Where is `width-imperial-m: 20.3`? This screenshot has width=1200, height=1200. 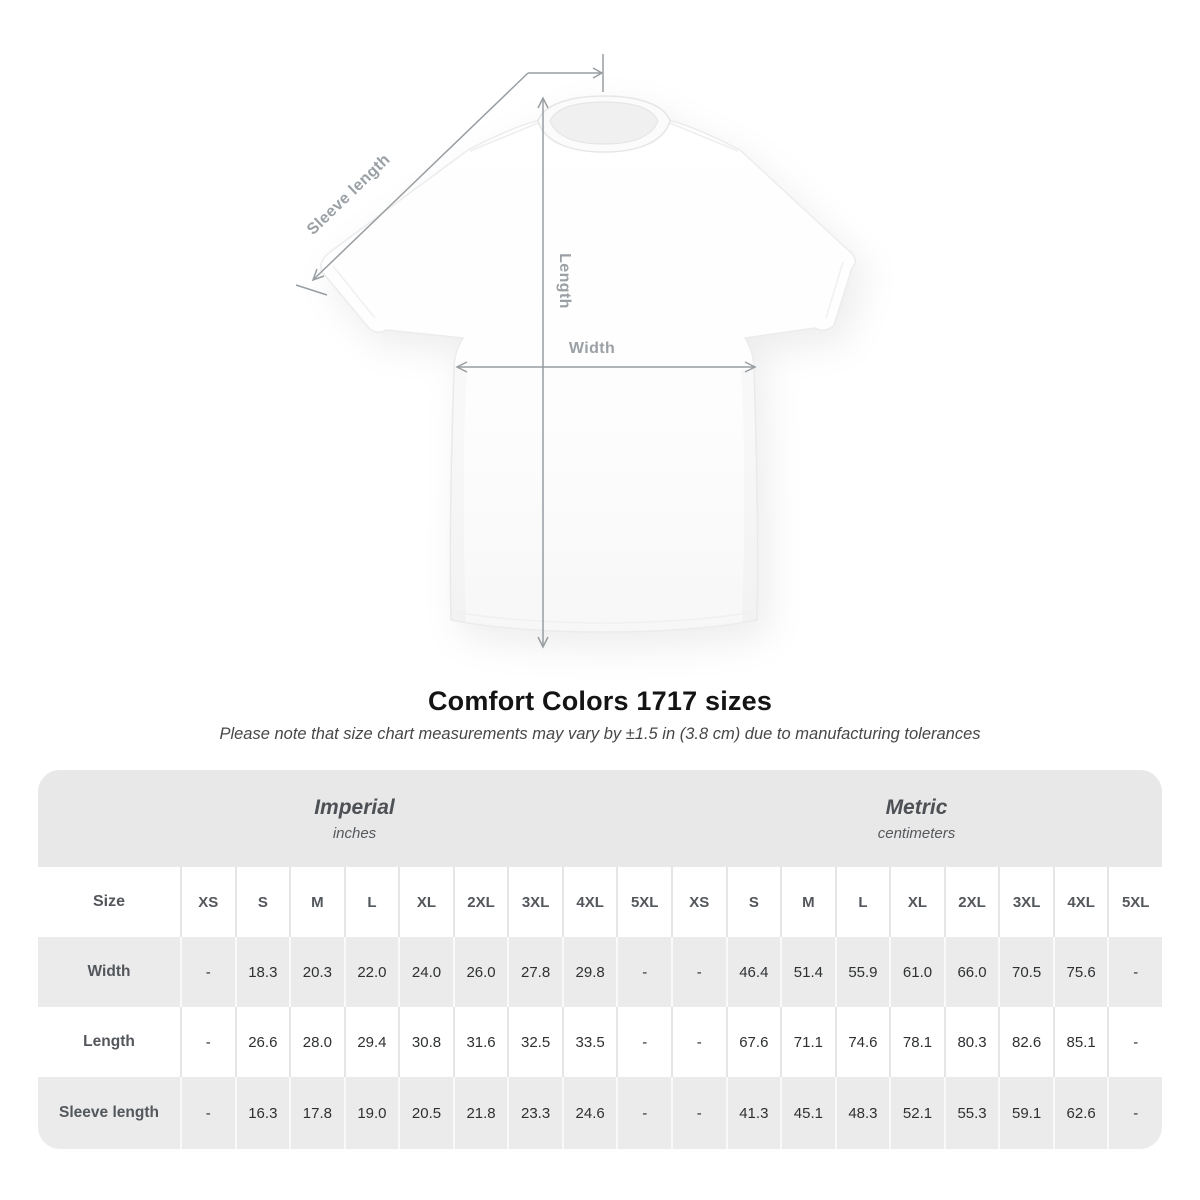 width-imperial-m: 20.3 is located at coordinates (316, 972).